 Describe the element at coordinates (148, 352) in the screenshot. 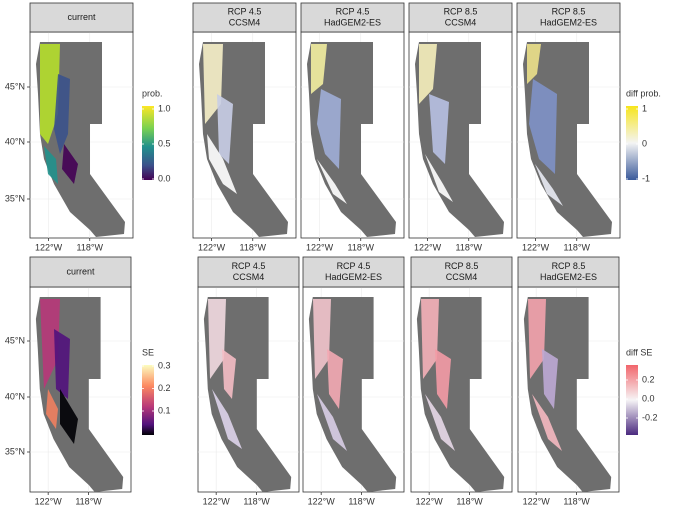

I see `legend-title: SE` at that location.